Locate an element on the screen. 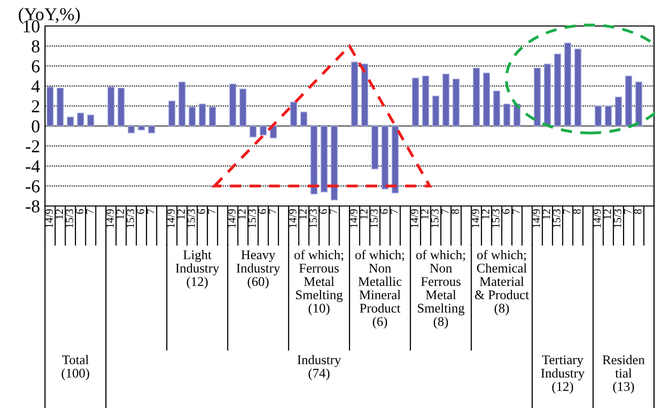  y-tick-label: -8 is located at coordinates (33, 206).